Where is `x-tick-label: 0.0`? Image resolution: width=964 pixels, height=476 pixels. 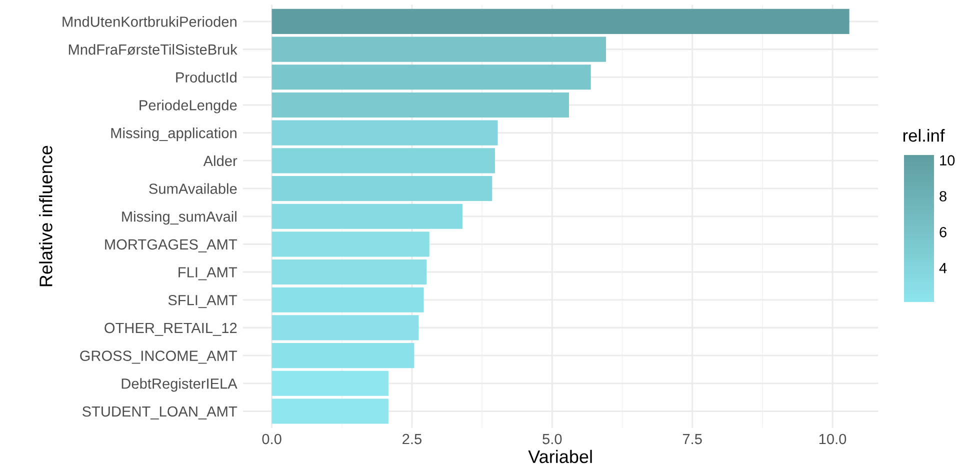
x-tick-label: 0.0 is located at coordinates (272, 439).